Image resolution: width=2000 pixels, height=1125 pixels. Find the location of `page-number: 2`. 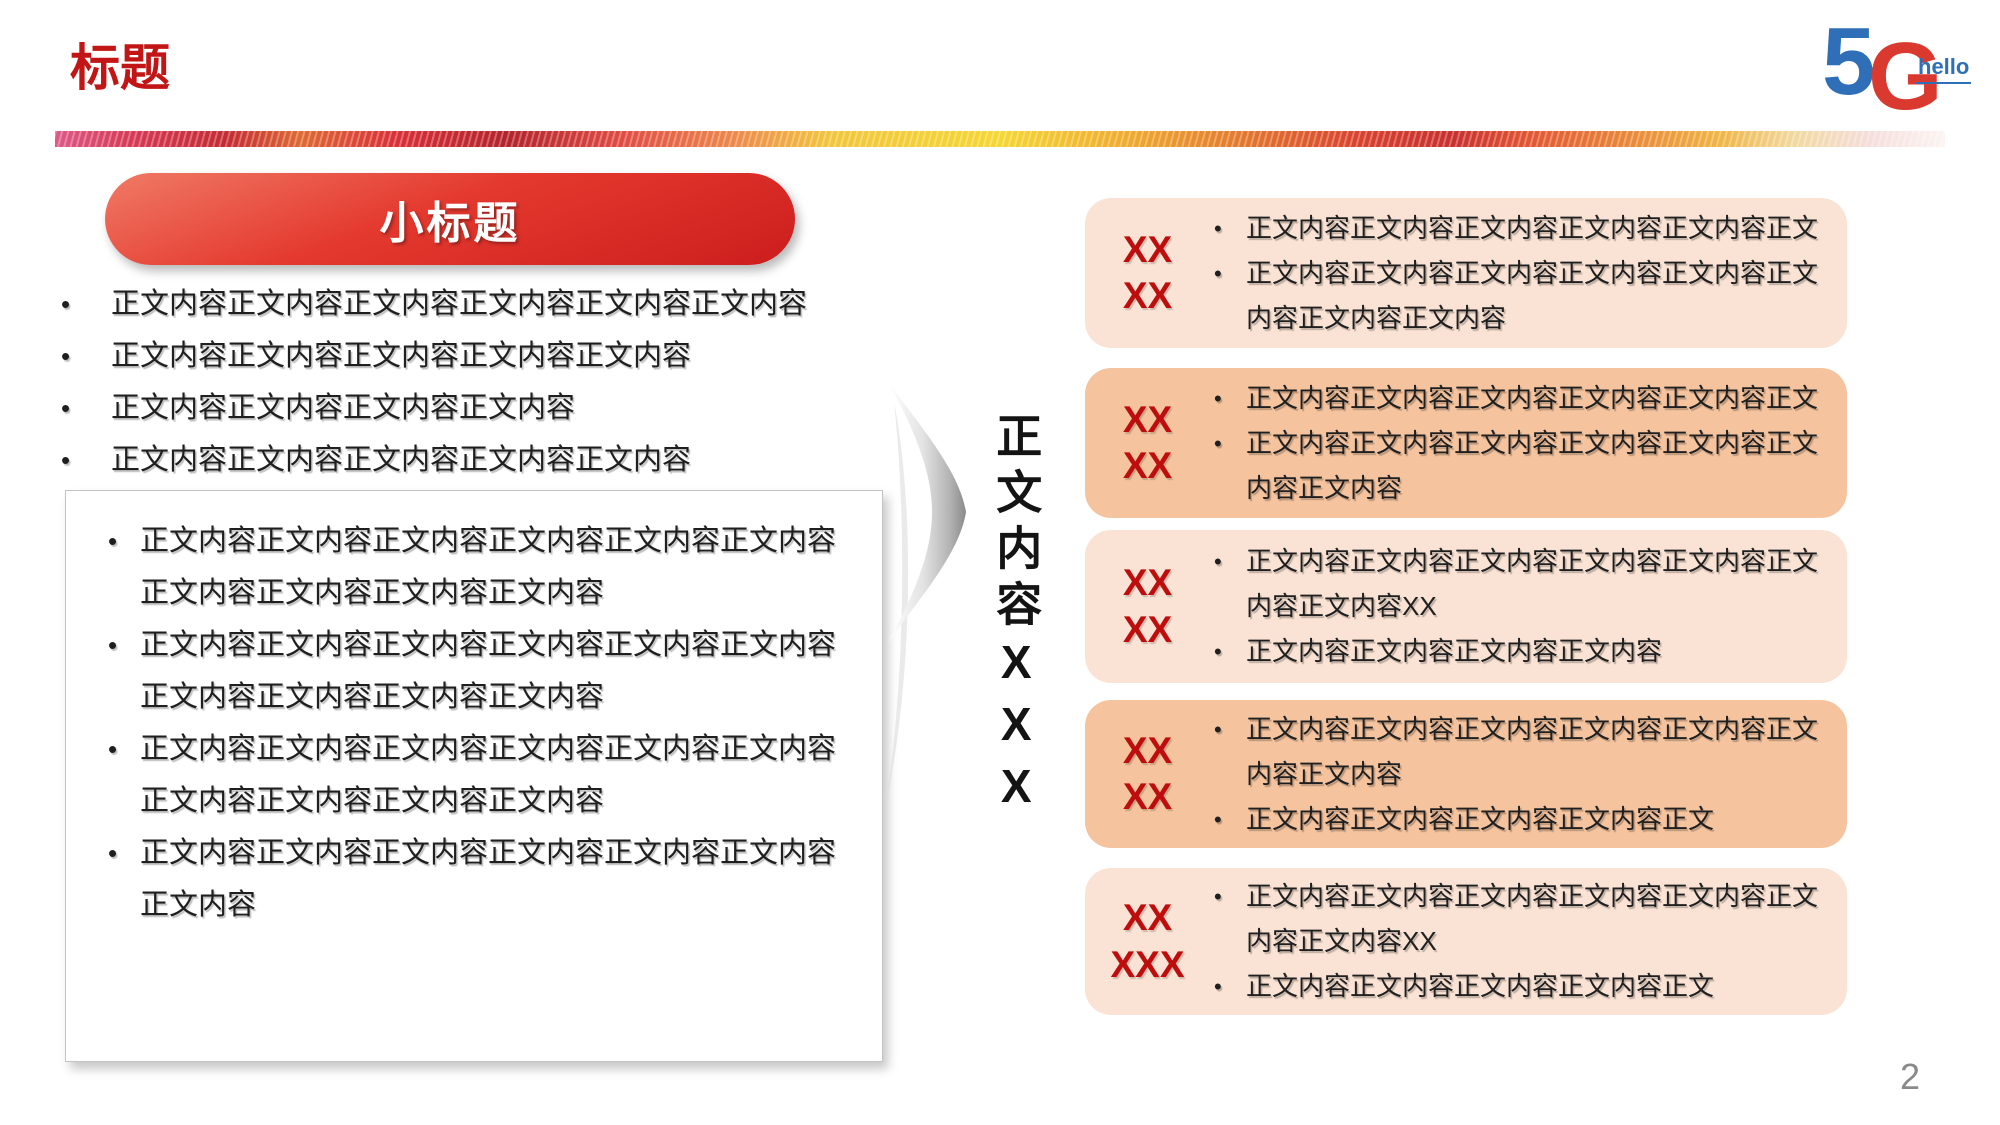

page-number: 2 is located at coordinates (1910, 1076).